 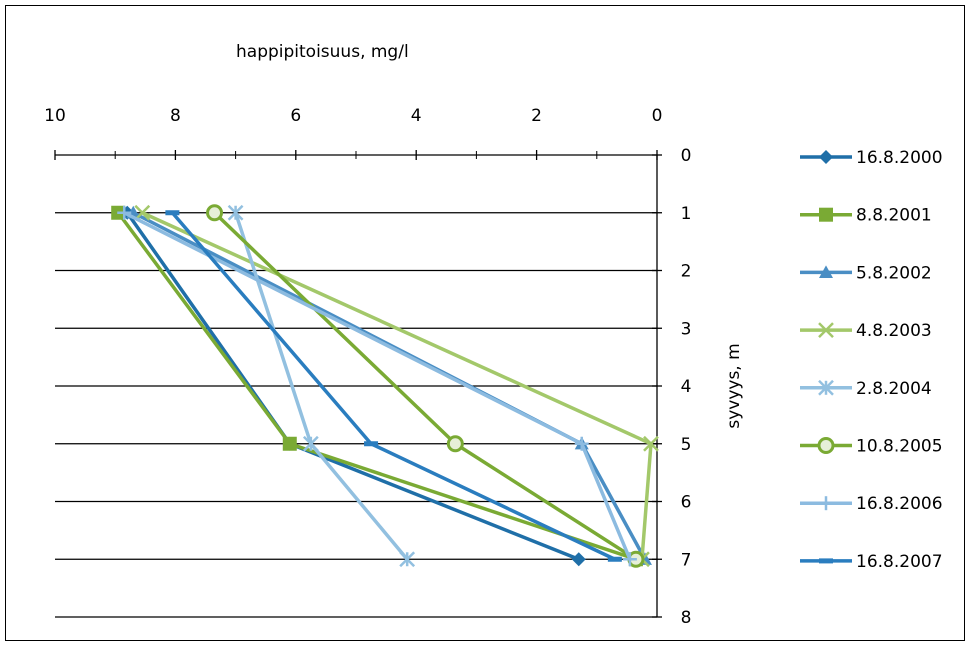 I want to click on legend-item: 16.8.2000, so click(x=871, y=158).